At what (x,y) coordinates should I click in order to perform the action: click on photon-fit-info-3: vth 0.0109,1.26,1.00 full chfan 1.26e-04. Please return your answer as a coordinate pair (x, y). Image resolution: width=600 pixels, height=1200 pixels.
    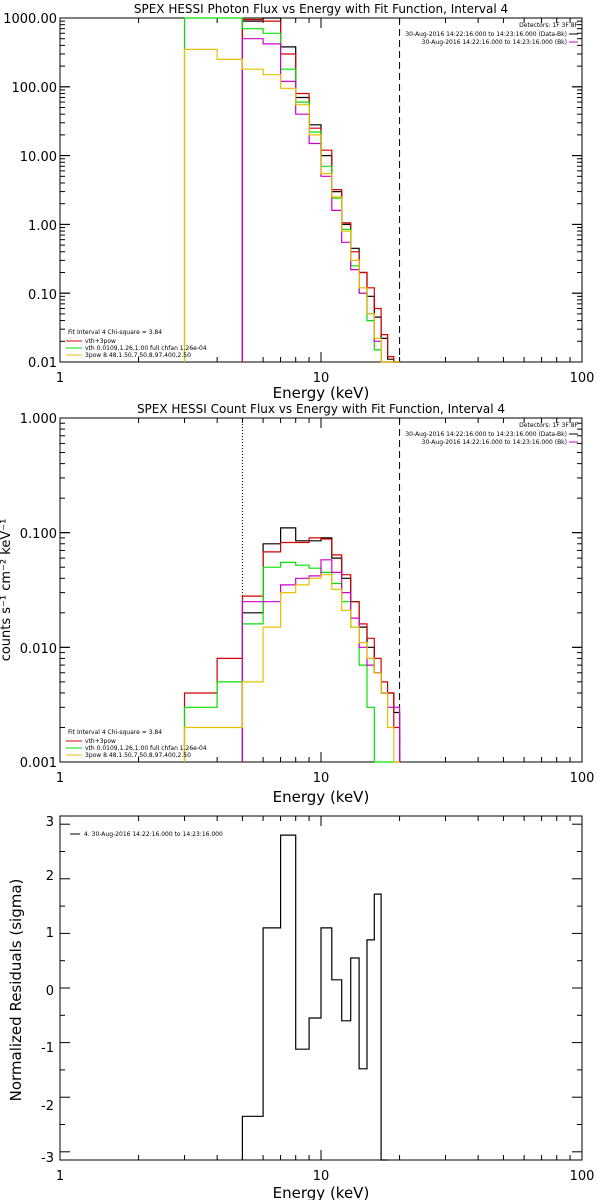
    Looking at the image, I should click on (146, 348).